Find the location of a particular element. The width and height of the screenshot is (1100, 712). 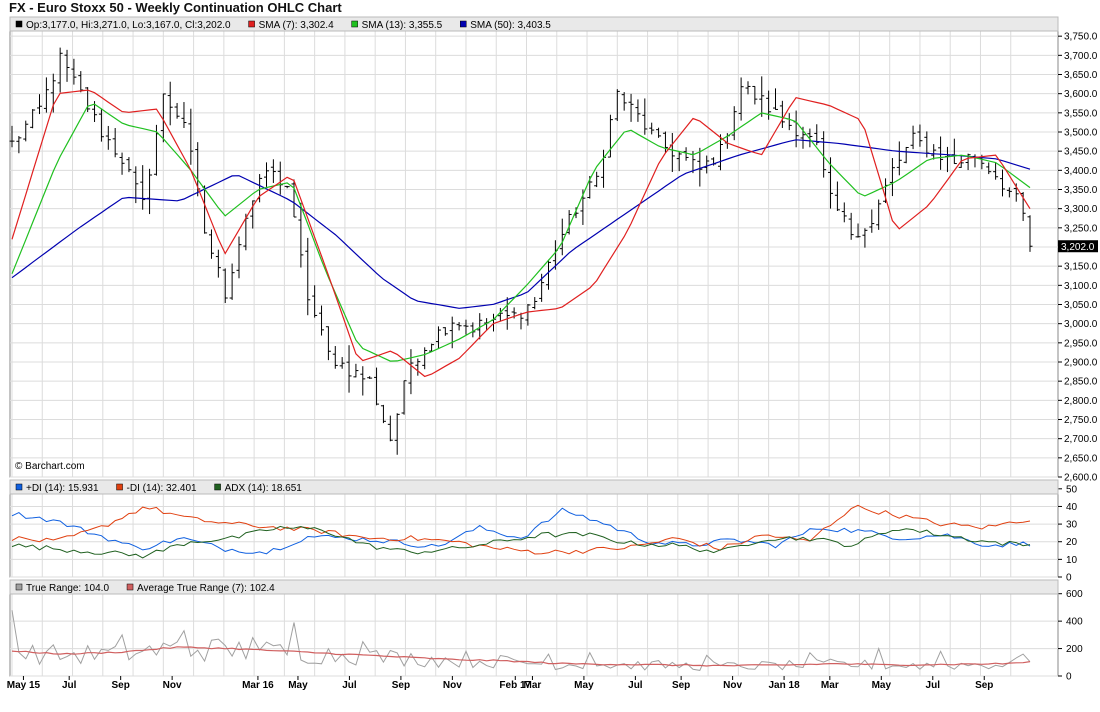

price-tick-label: 3,250.0 is located at coordinates (1081, 228).